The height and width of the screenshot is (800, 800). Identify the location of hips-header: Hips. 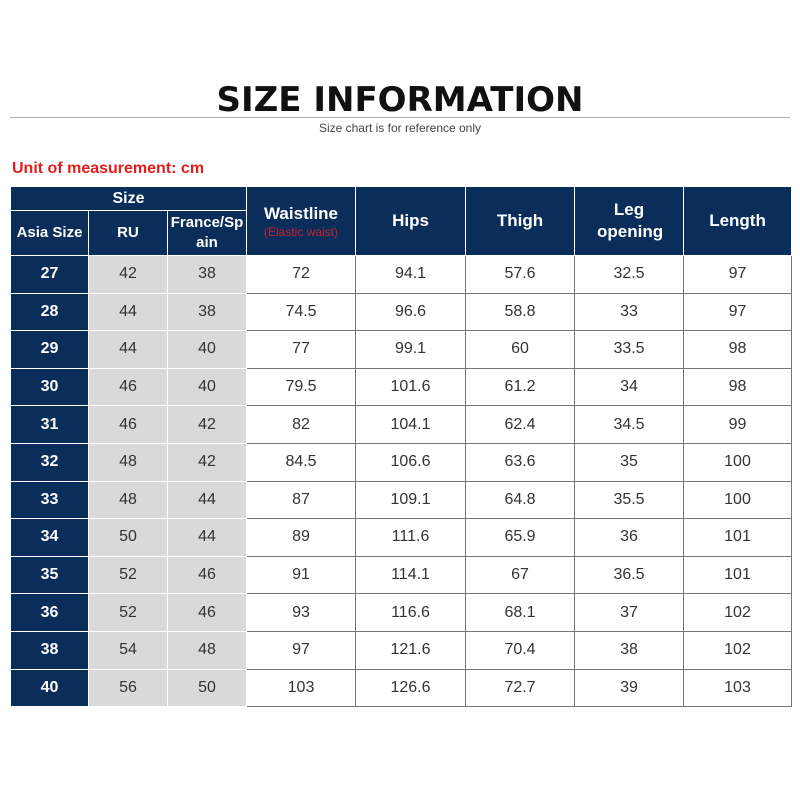
(411, 221).